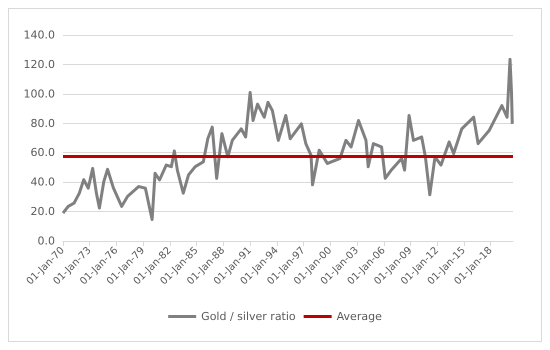 This screenshot has width=550, height=350. What do you see at coordinates (359, 316) in the screenshot?
I see `legend-label: Average` at bounding box center [359, 316].